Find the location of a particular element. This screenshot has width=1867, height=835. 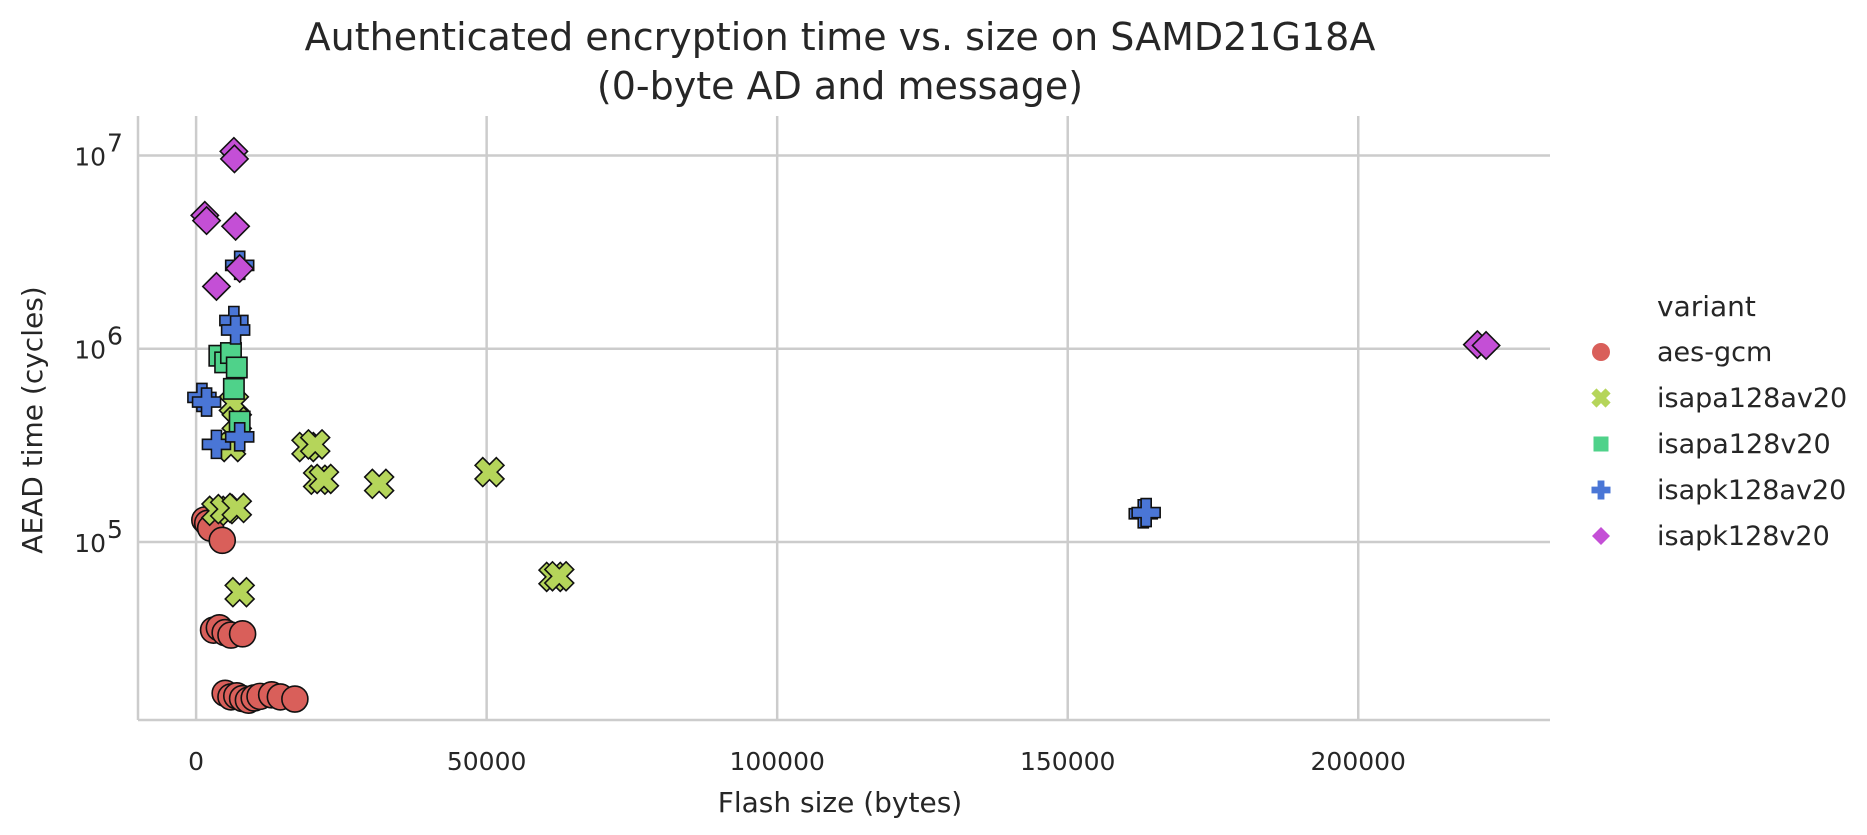

x-axis-label: Flash size (bytes) is located at coordinates (840, 802).